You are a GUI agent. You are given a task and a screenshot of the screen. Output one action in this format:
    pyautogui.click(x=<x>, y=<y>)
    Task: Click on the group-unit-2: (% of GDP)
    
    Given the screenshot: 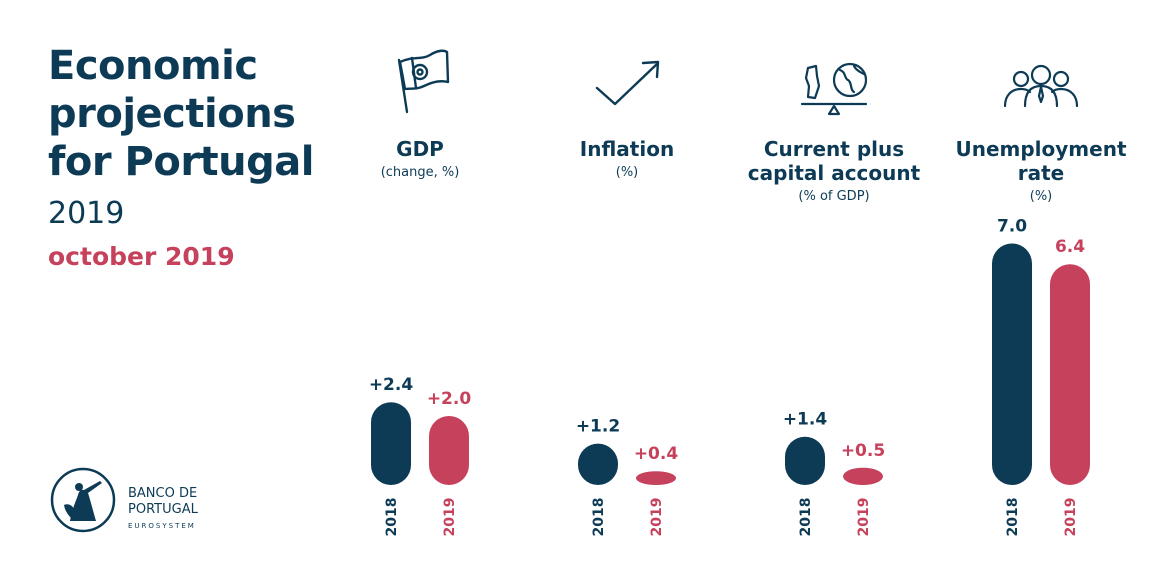 What is the action you would take?
    pyautogui.click(x=833, y=196)
    